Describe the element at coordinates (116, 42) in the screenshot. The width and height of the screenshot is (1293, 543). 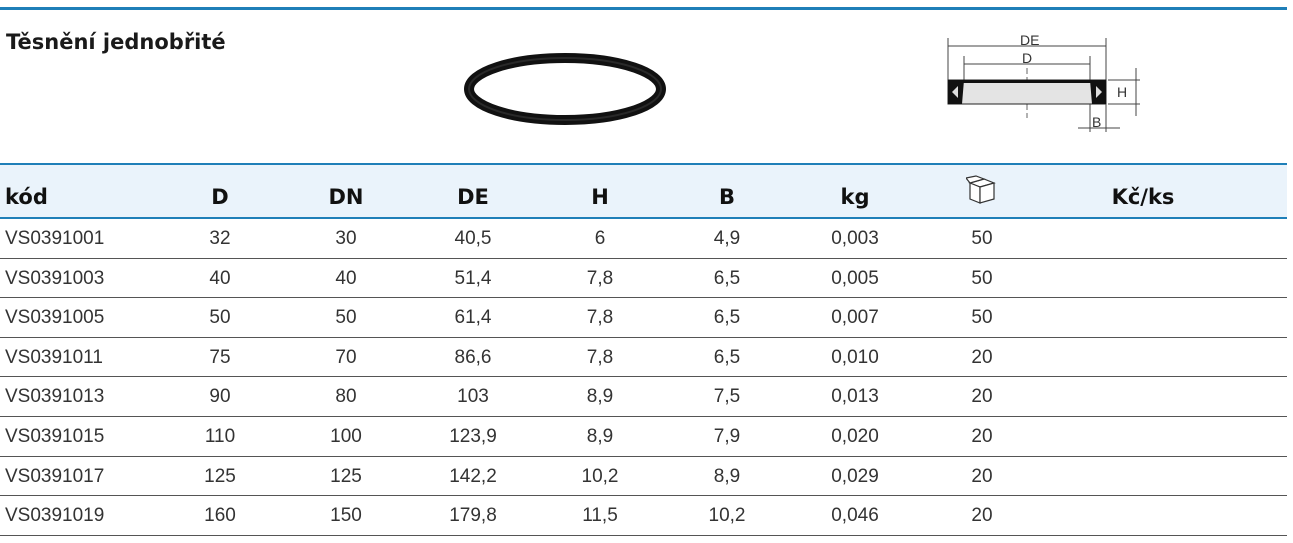
I see `page-title: Těsnění jednobřité` at that location.